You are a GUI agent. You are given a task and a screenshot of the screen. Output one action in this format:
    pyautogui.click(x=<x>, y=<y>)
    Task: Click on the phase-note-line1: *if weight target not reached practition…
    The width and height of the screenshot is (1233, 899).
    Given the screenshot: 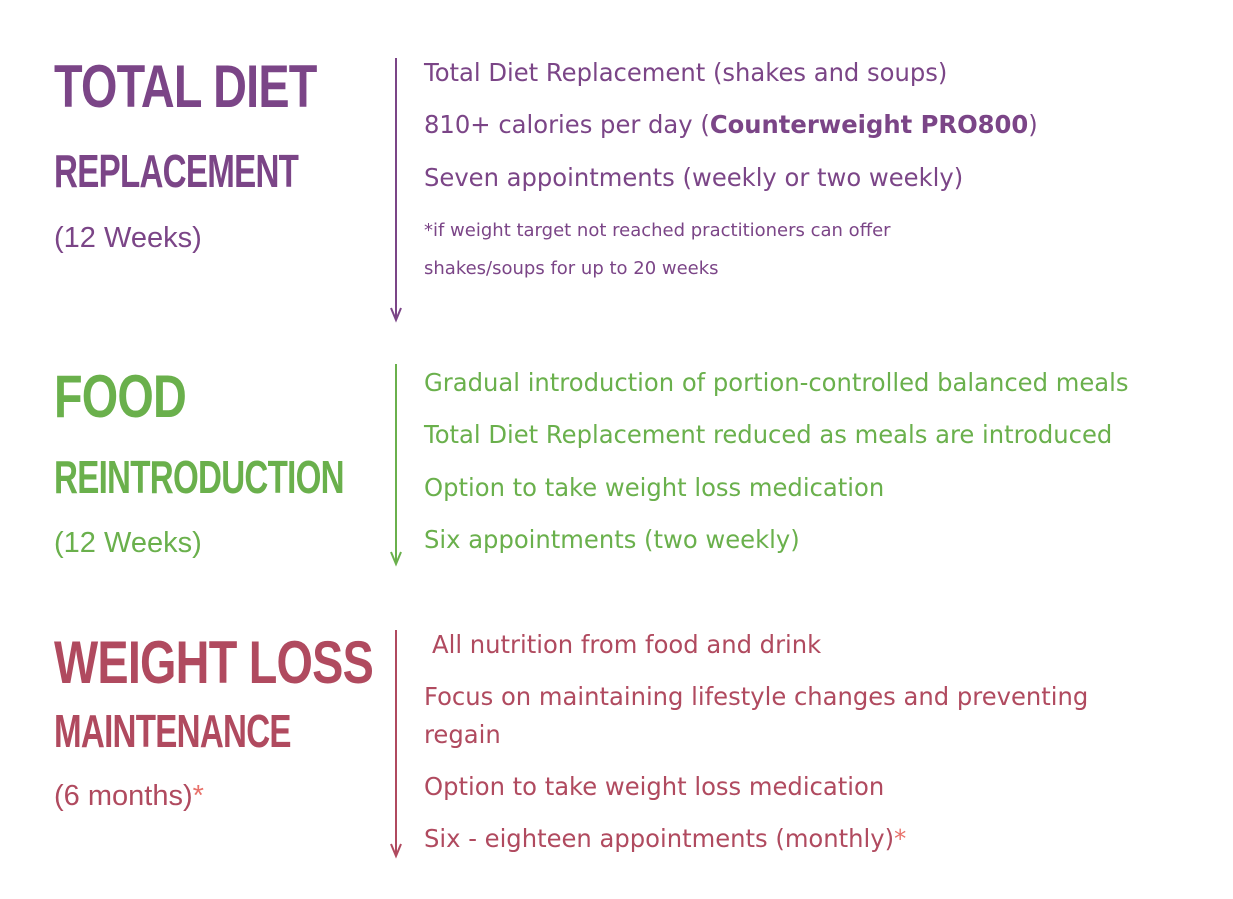 What is the action you would take?
    pyautogui.click(x=657, y=230)
    